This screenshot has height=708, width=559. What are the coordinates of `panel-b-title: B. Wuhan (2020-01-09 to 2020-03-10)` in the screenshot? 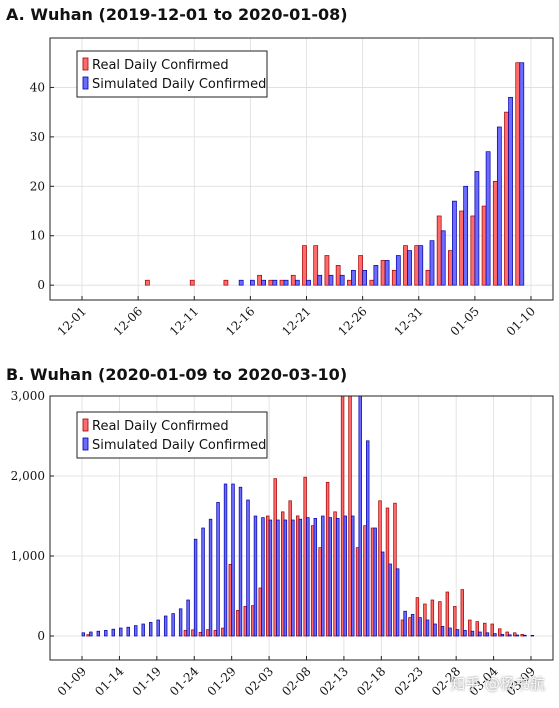 It's located at (176, 374).